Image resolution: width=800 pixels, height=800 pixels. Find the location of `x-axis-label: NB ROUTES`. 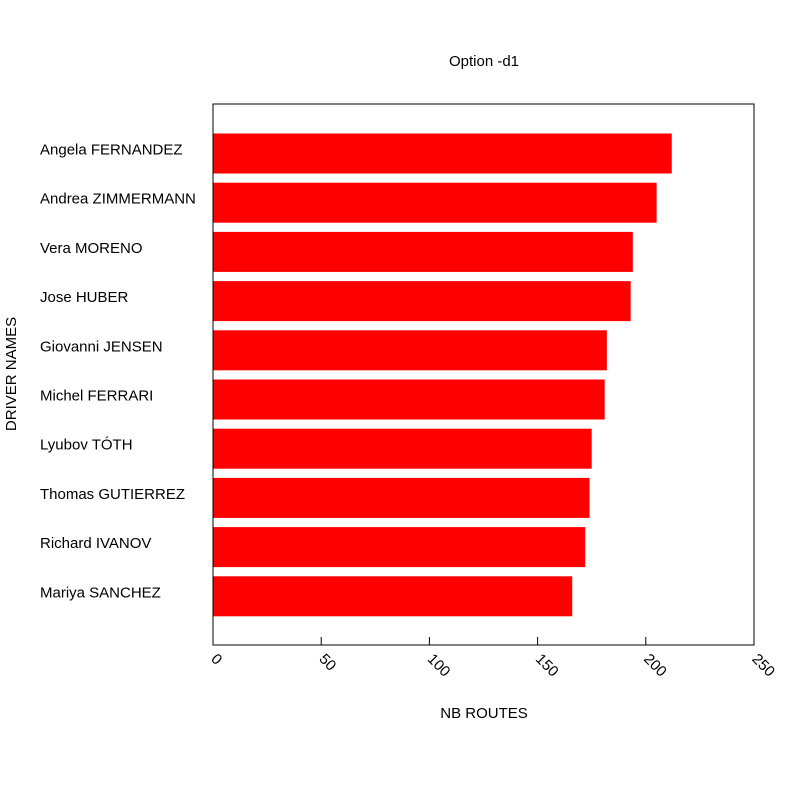

x-axis-label: NB ROUTES is located at coordinates (484, 713).